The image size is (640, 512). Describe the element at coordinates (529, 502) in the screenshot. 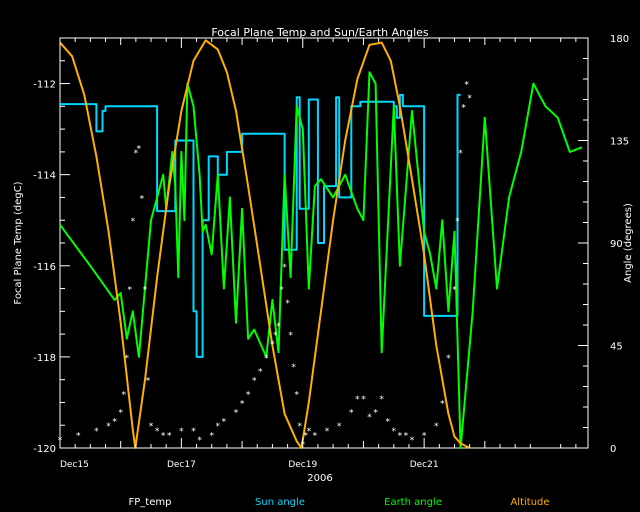

I see `legend-item-altitude: Altitude` at that location.